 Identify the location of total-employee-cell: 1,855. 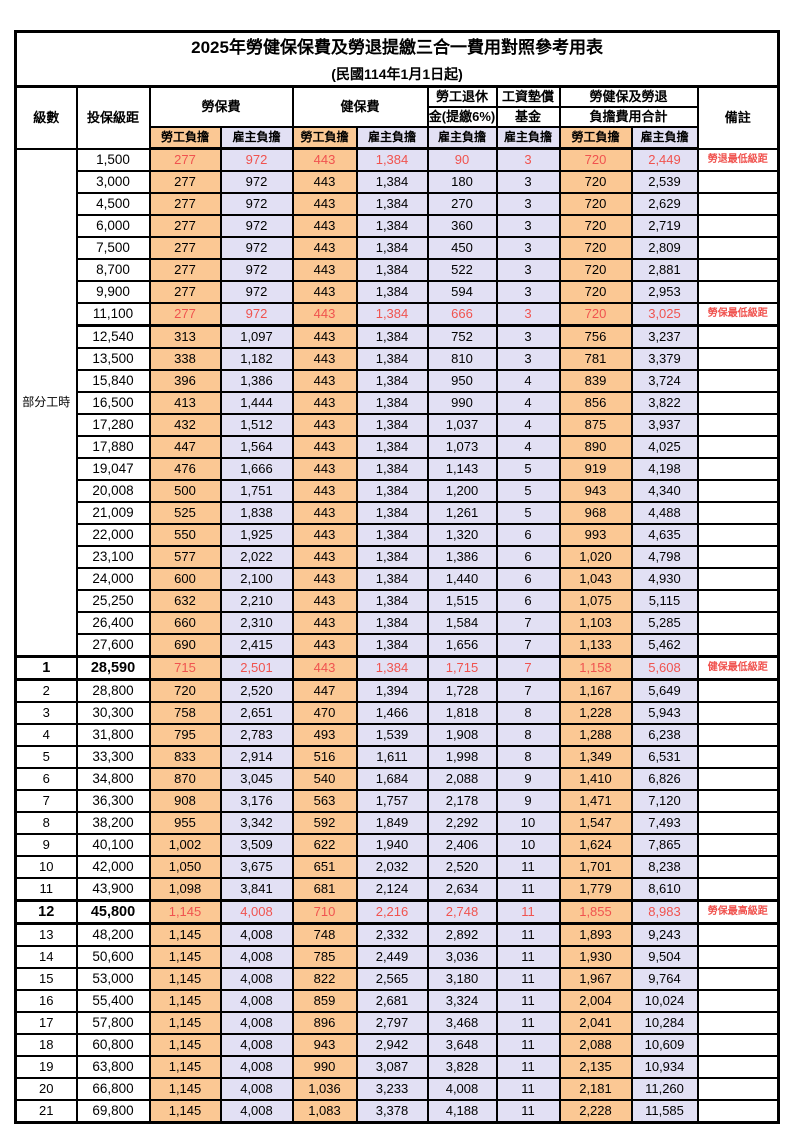
(595, 912).